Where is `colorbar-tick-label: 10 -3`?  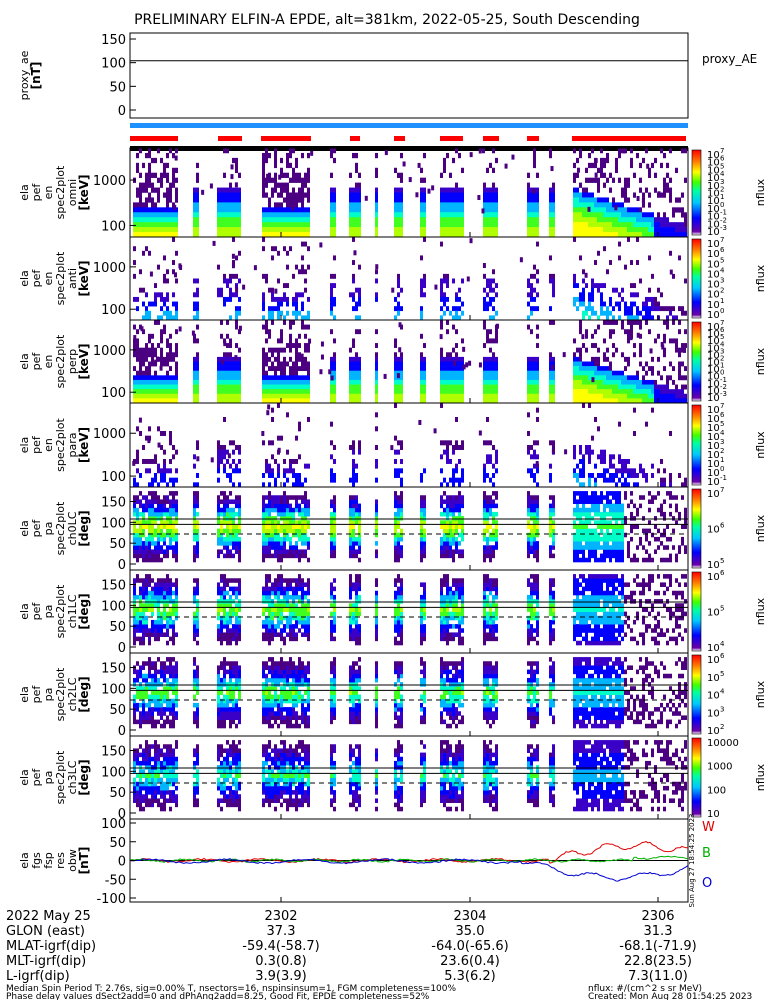 colorbar-tick-label: 10 -3 is located at coordinates (717, 231).